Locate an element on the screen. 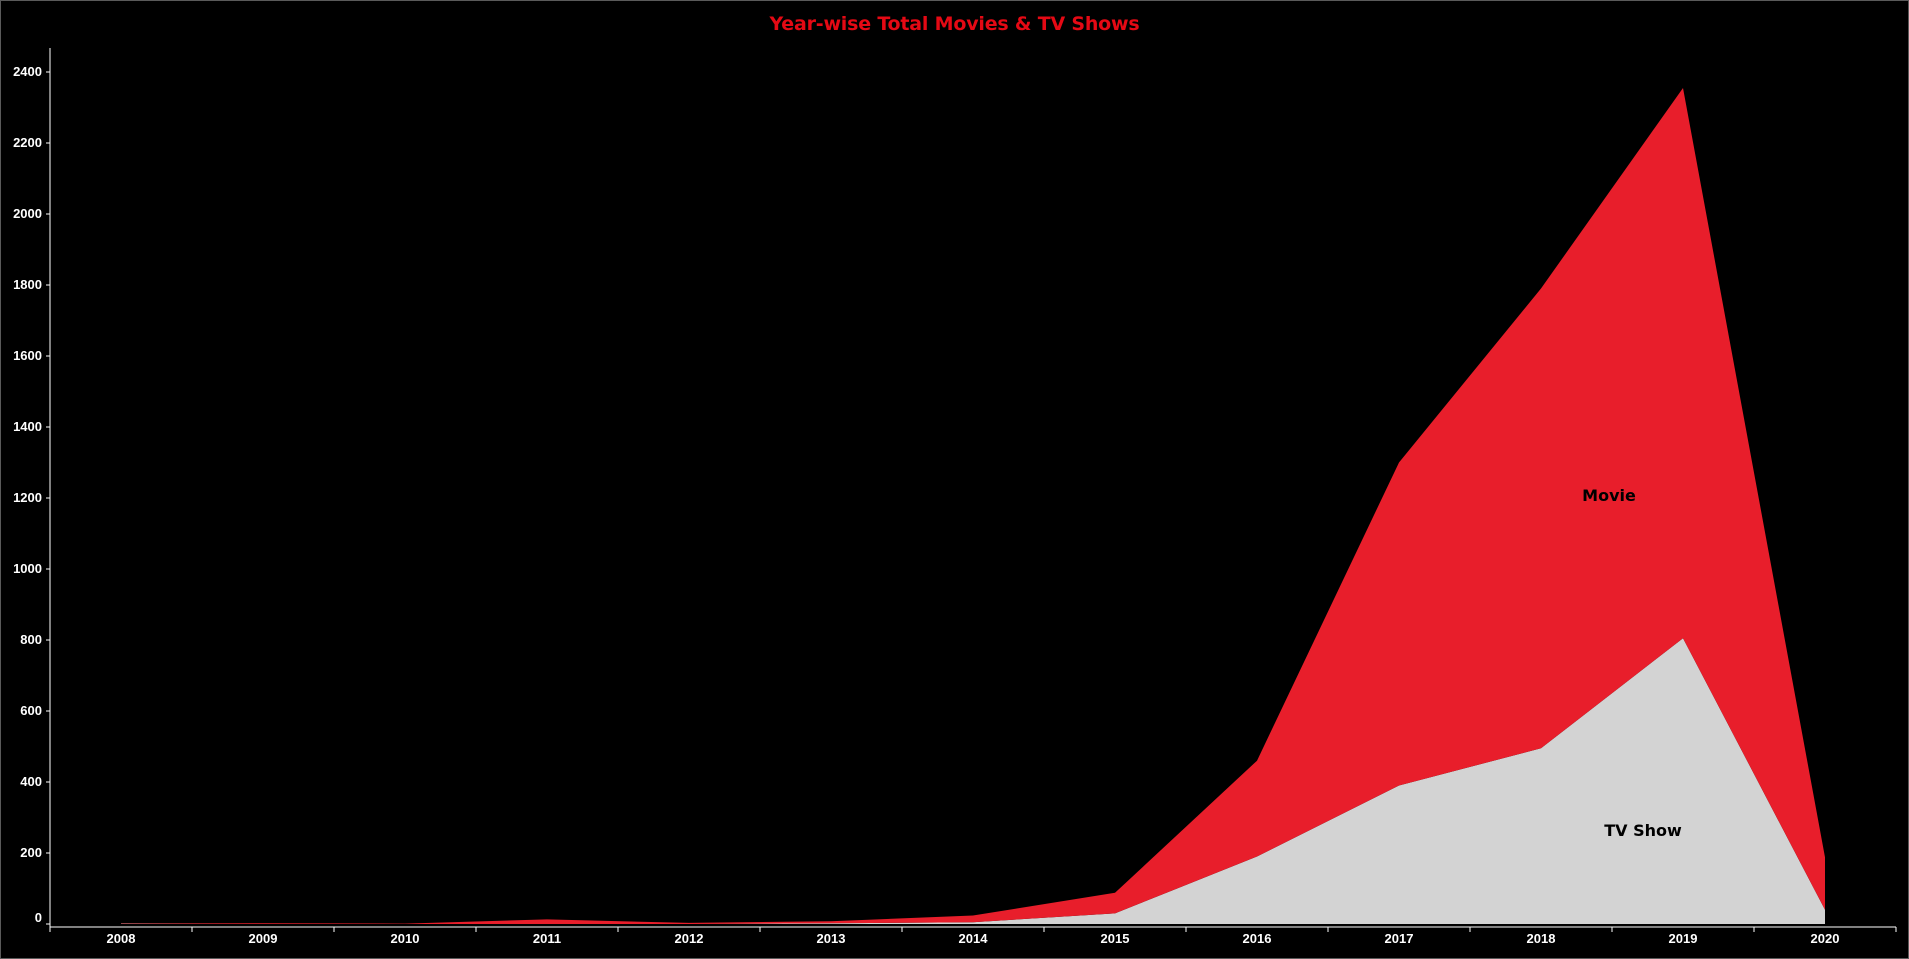  y-tick-label: 2200 is located at coordinates (27, 142).